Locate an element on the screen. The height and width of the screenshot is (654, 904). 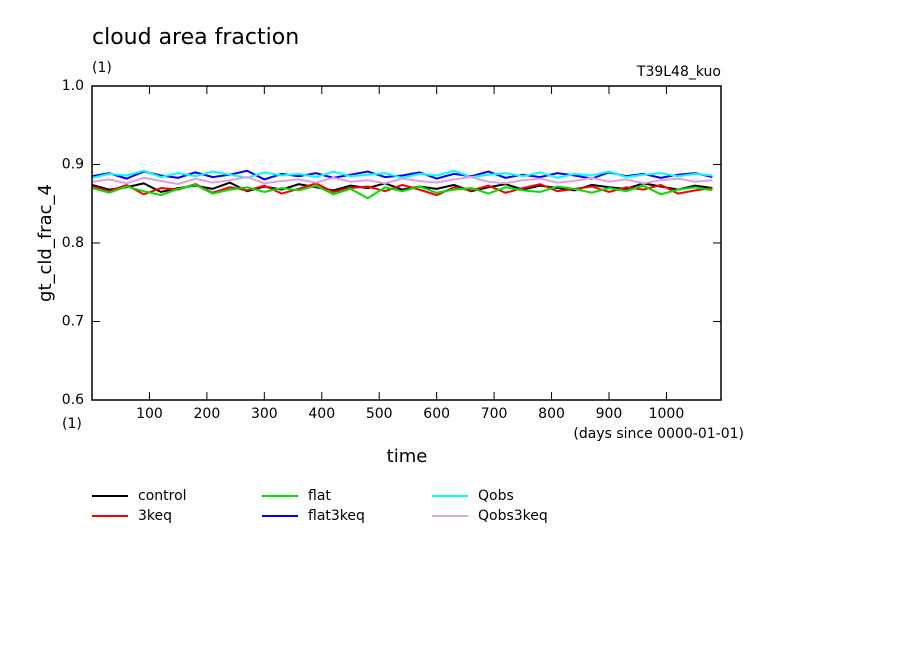
x-unit: (days since 0000-01-01) is located at coordinates (658, 434).